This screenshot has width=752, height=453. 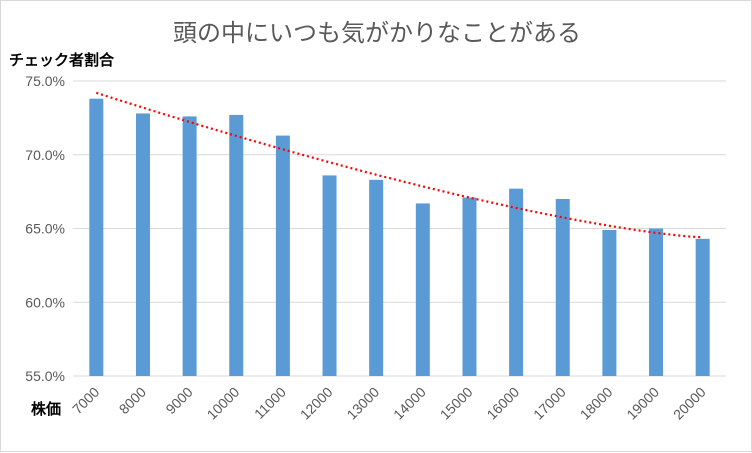 What do you see at coordinates (549, 403) in the screenshot?
I see `x-tick-label: 17000` at bounding box center [549, 403].